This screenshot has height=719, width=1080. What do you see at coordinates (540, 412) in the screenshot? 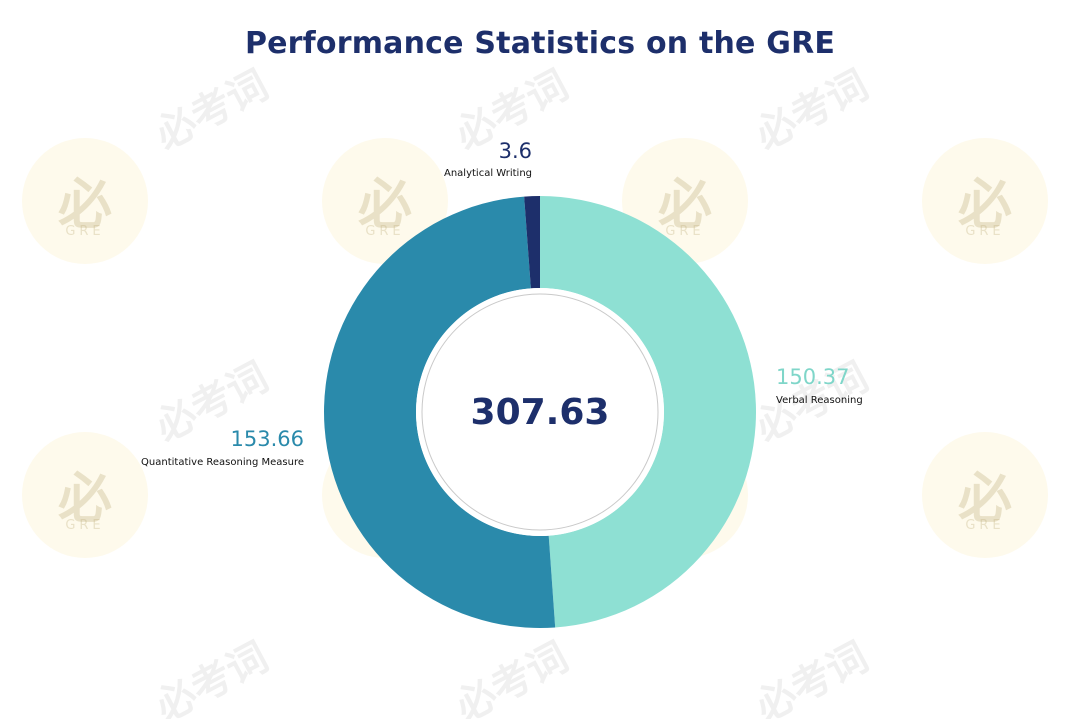
I see `center-total-label: 307.63` at bounding box center [540, 412].